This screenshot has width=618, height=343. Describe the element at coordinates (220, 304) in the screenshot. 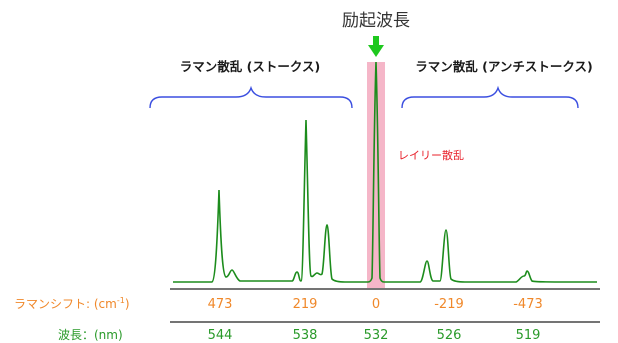

I see `shift-tick: 473` at that location.